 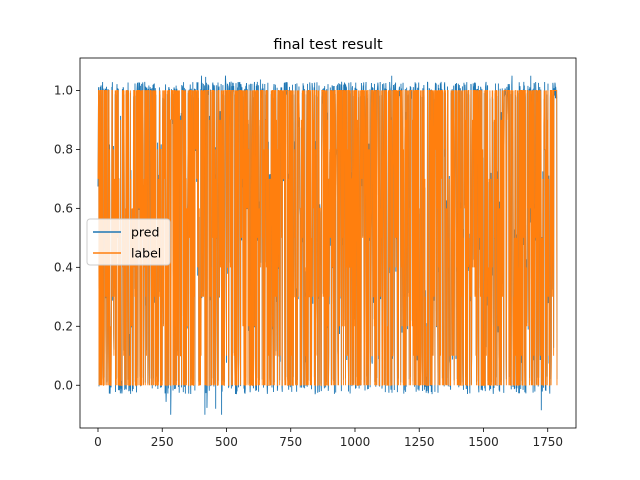 What do you see at coordinates (328, 45) in the screenshot?
I see `chart-title: final test result` at bounding box center [328, 45].